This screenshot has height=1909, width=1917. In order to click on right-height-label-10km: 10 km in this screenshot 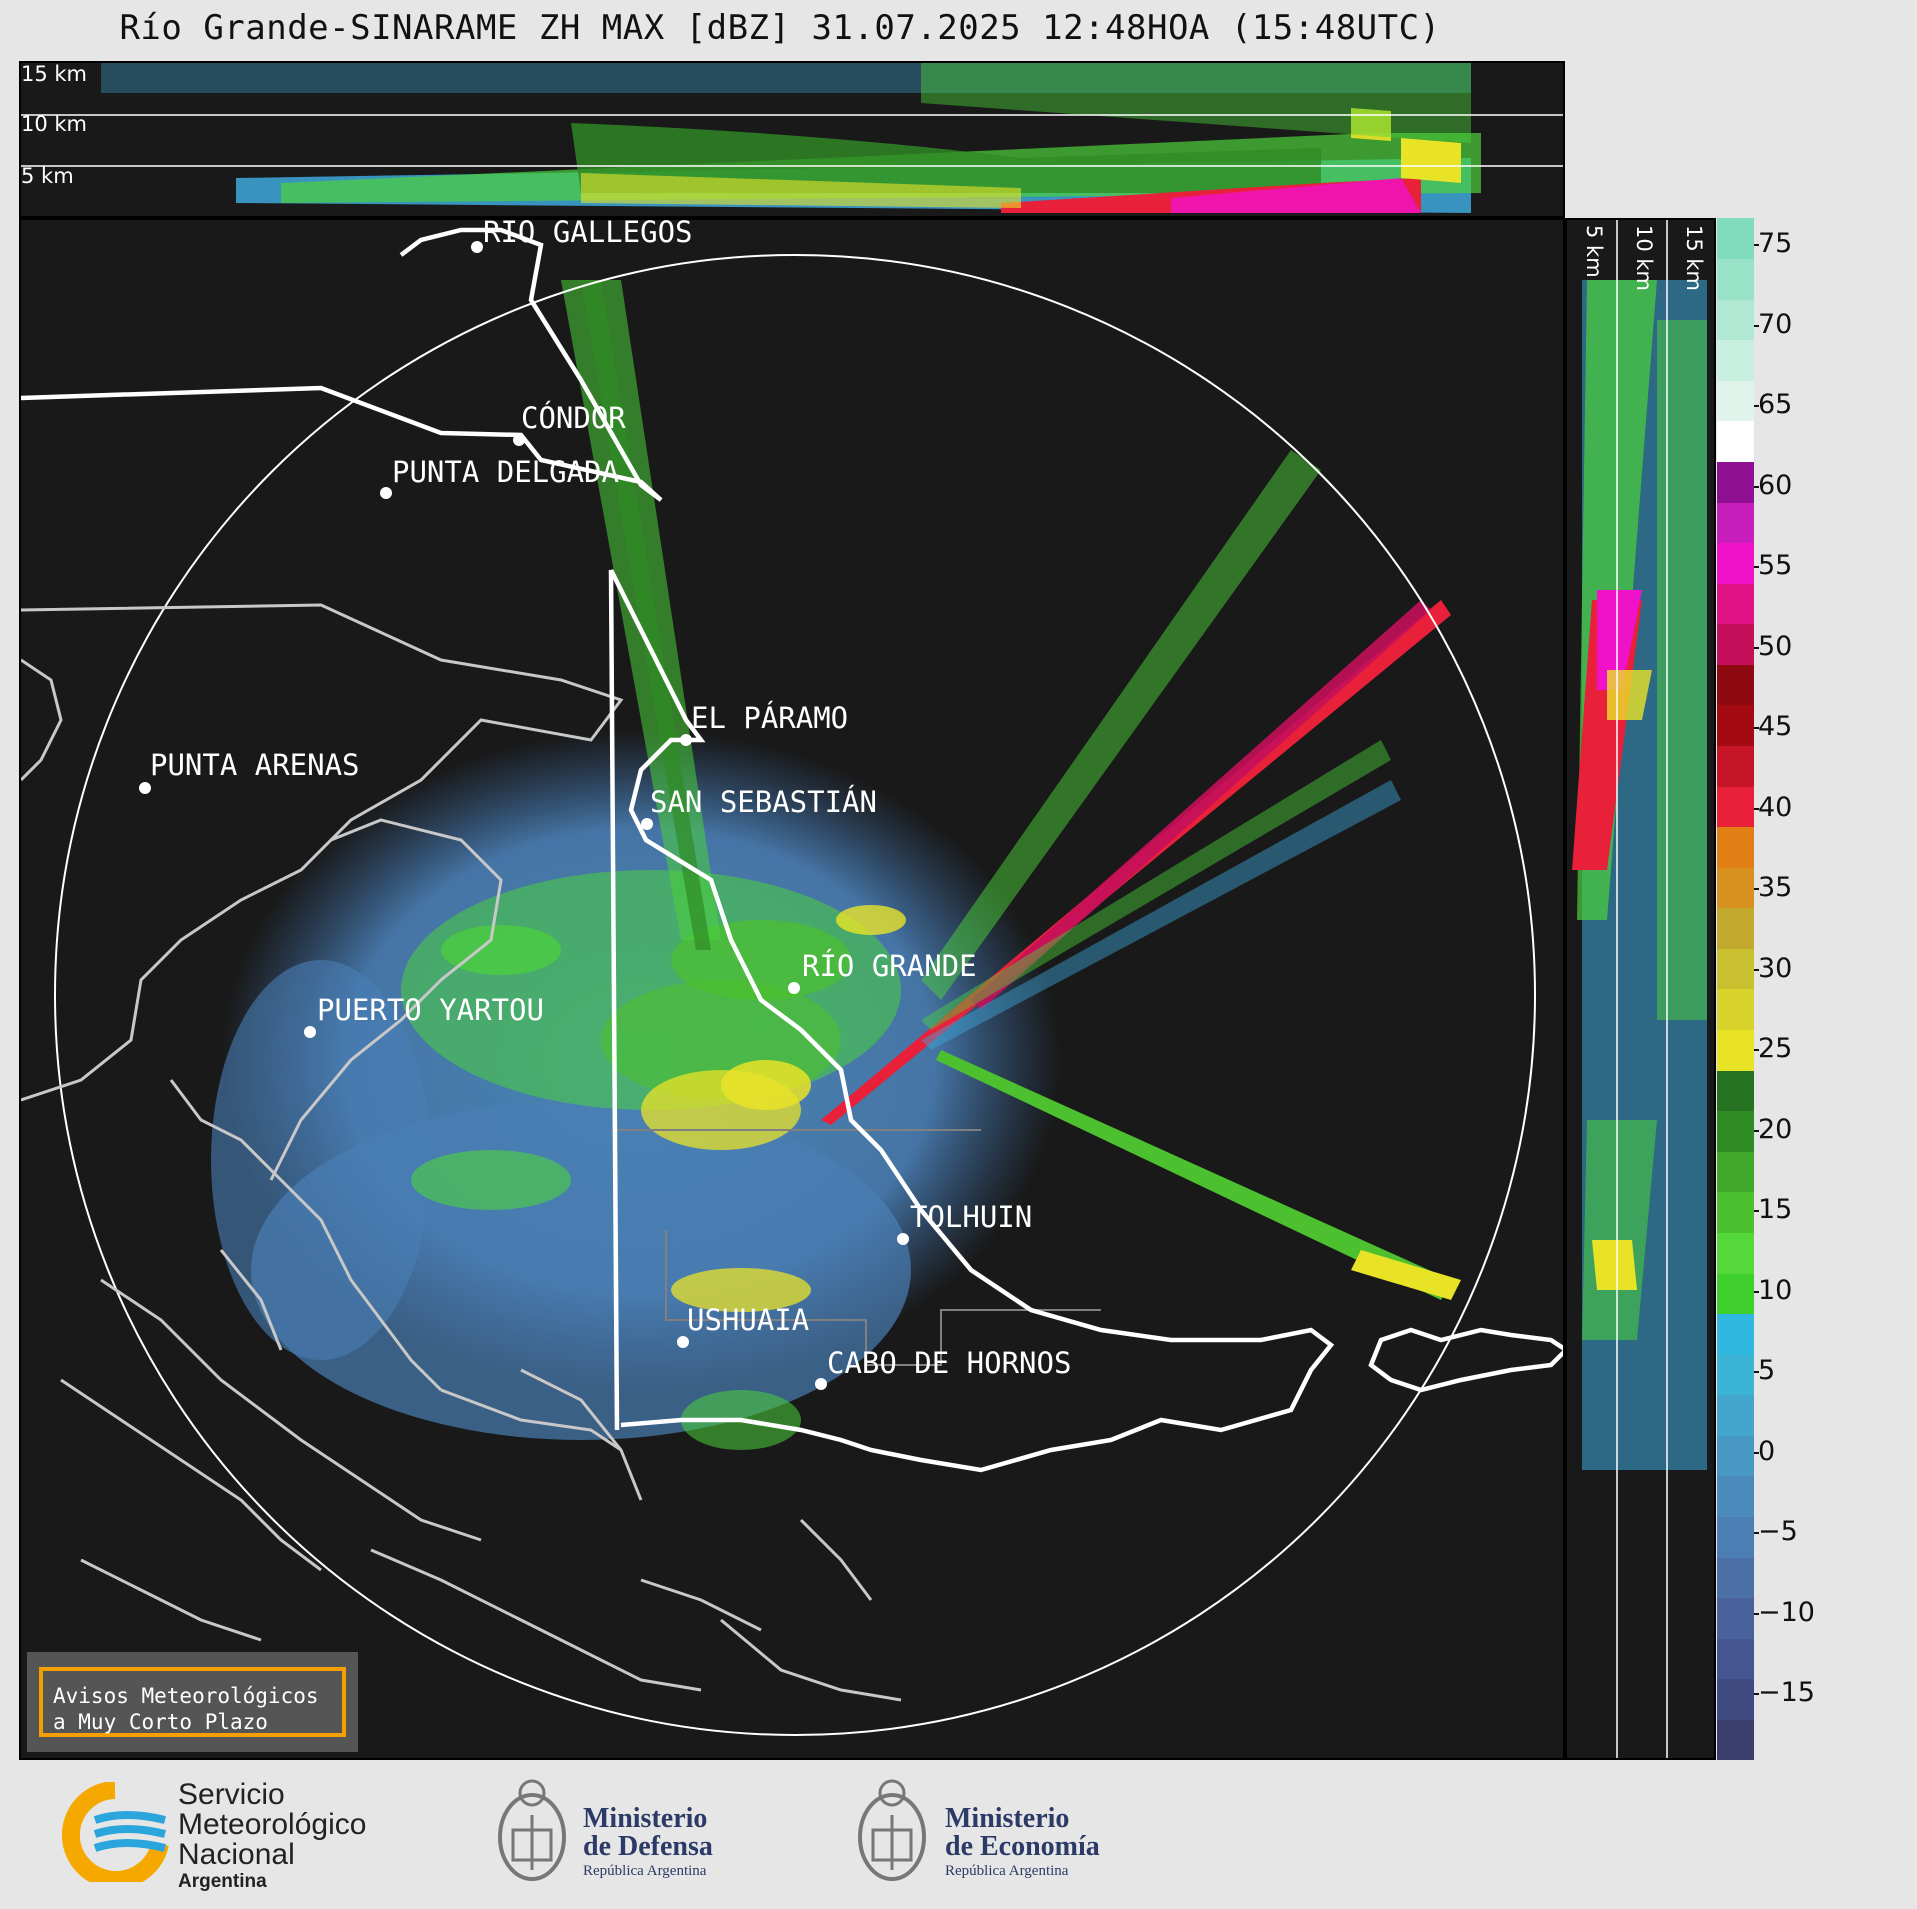, I will do `click(1644, 258)`.